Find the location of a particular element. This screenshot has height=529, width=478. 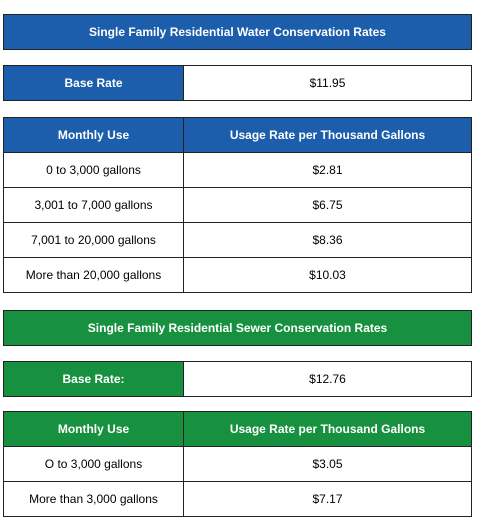

usage-range: 0 to 3,000 gallons is located at coordinates (93, 170).